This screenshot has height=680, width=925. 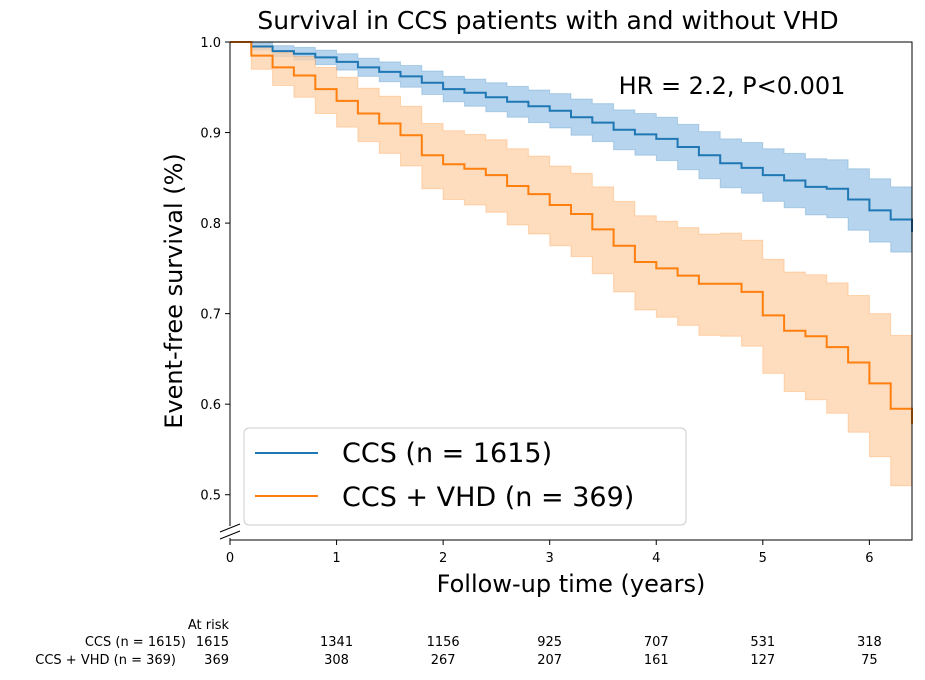 What do you see at coordinates (762, 660) in the screenshot?
I see `at-risk-value: 127` at bounding box center [762, 660].